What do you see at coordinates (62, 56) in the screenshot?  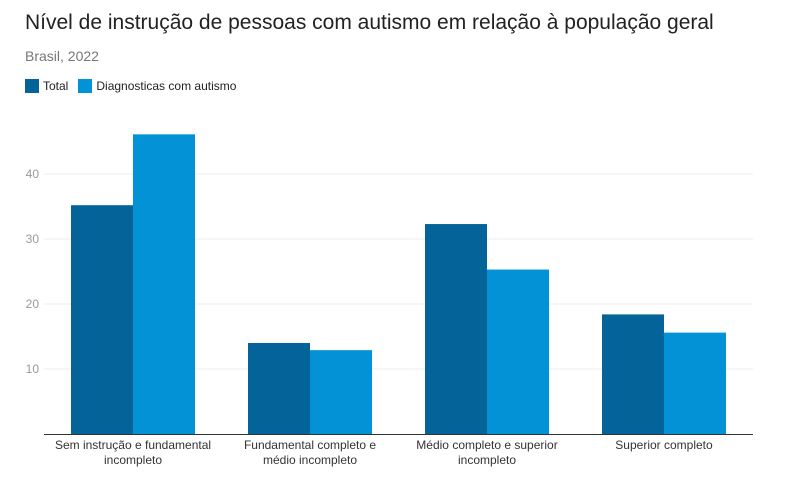 I see `chart-subtitle: Brasil, 2022` at bounding box center [62, 56].